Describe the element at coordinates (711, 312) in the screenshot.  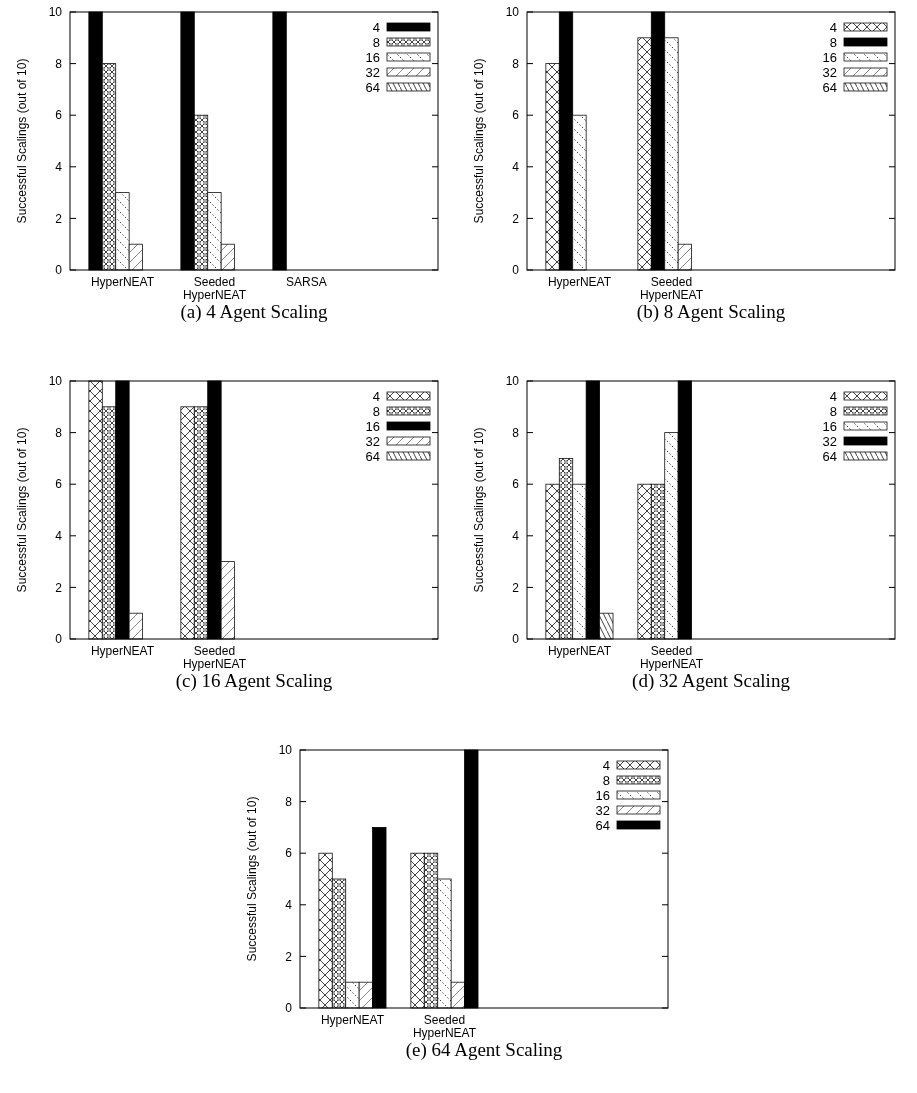
I see `text: (b) 8 Agent Scaling` at that location.